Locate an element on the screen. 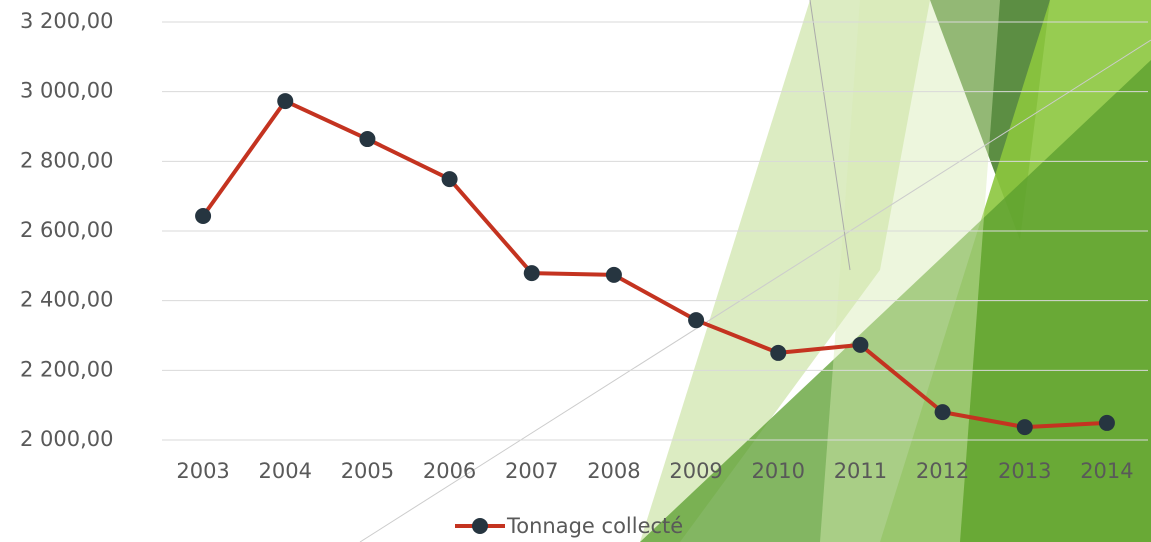 This screenshot has width=1151, height=542. x-tick-label: 2007 is located at coordinates (531, 471).